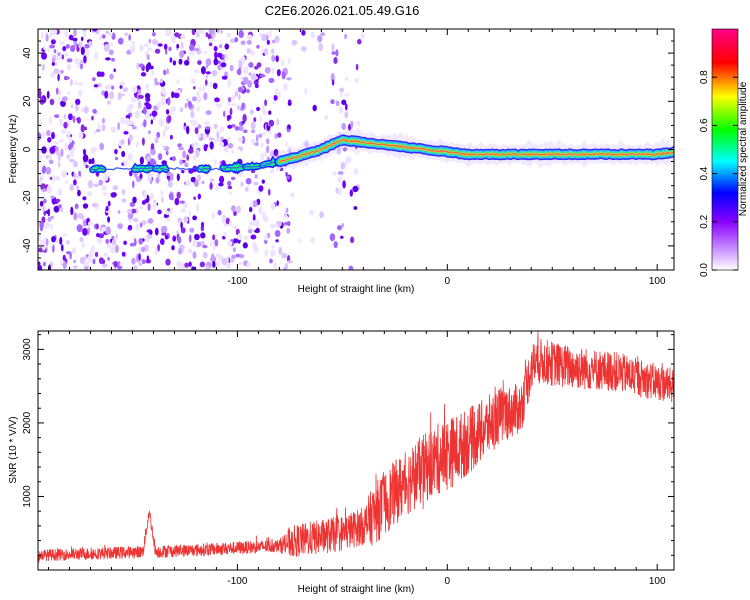 Image resolution: width=750 pixels, height=600 pixels. What do you see at coordinates (476, 150) in the screenshot?
I see `signal-layer` at bounding box center [476, 150].